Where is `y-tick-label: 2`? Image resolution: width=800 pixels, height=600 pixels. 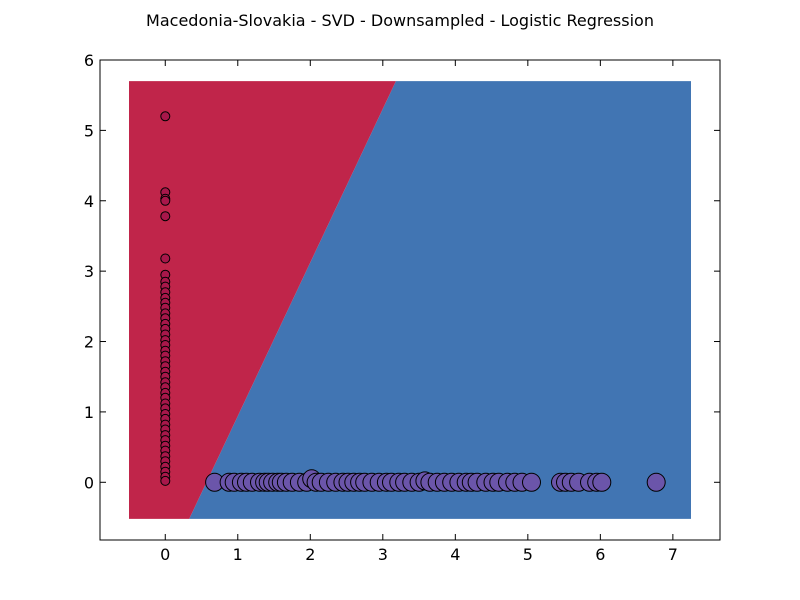 y-tick-label: 2 is located at coordinates (89, 342).